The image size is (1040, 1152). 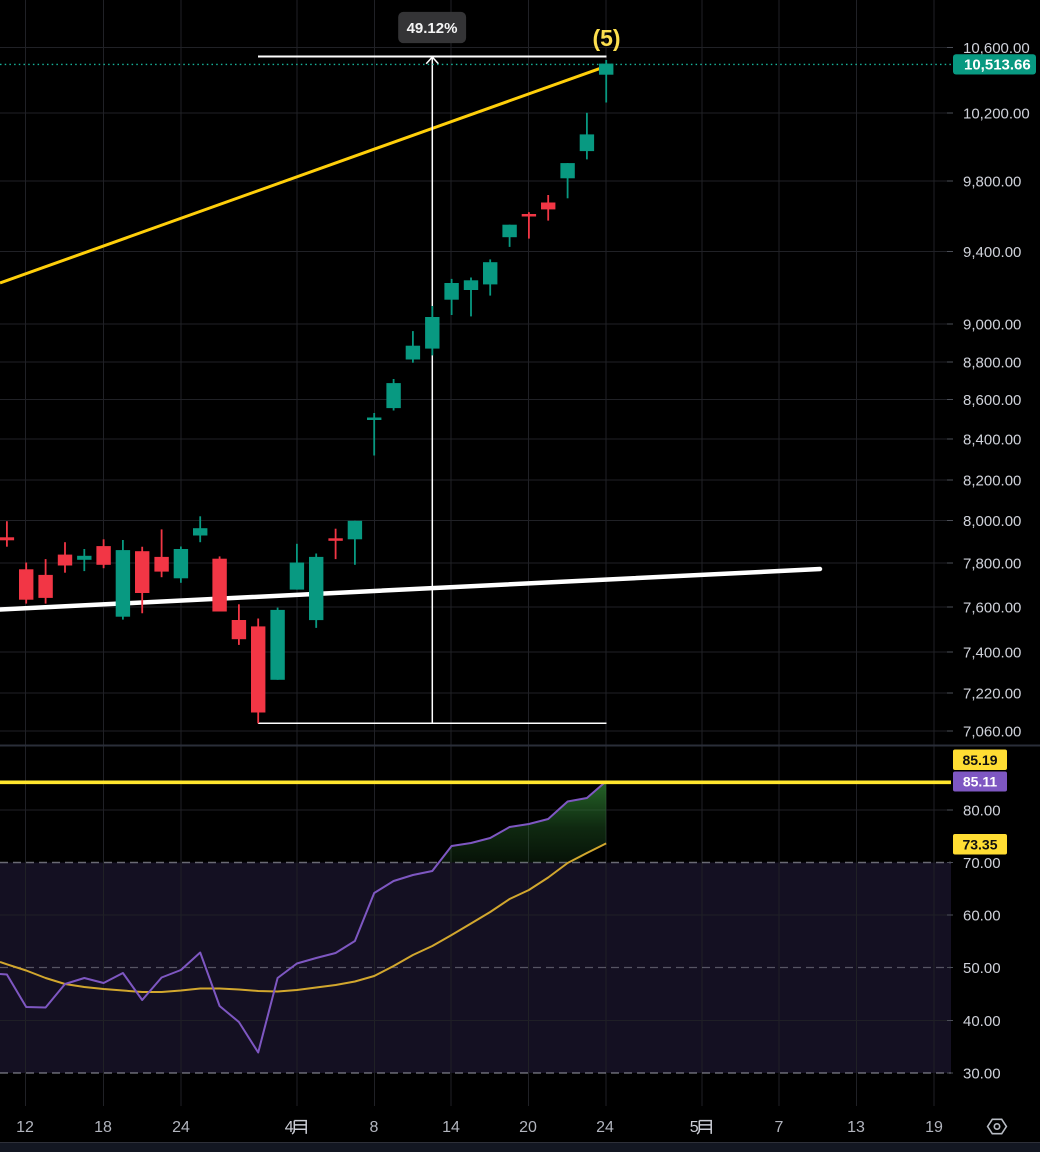 I want to click on svg-text: 70.00, so click(x=982, y=863).